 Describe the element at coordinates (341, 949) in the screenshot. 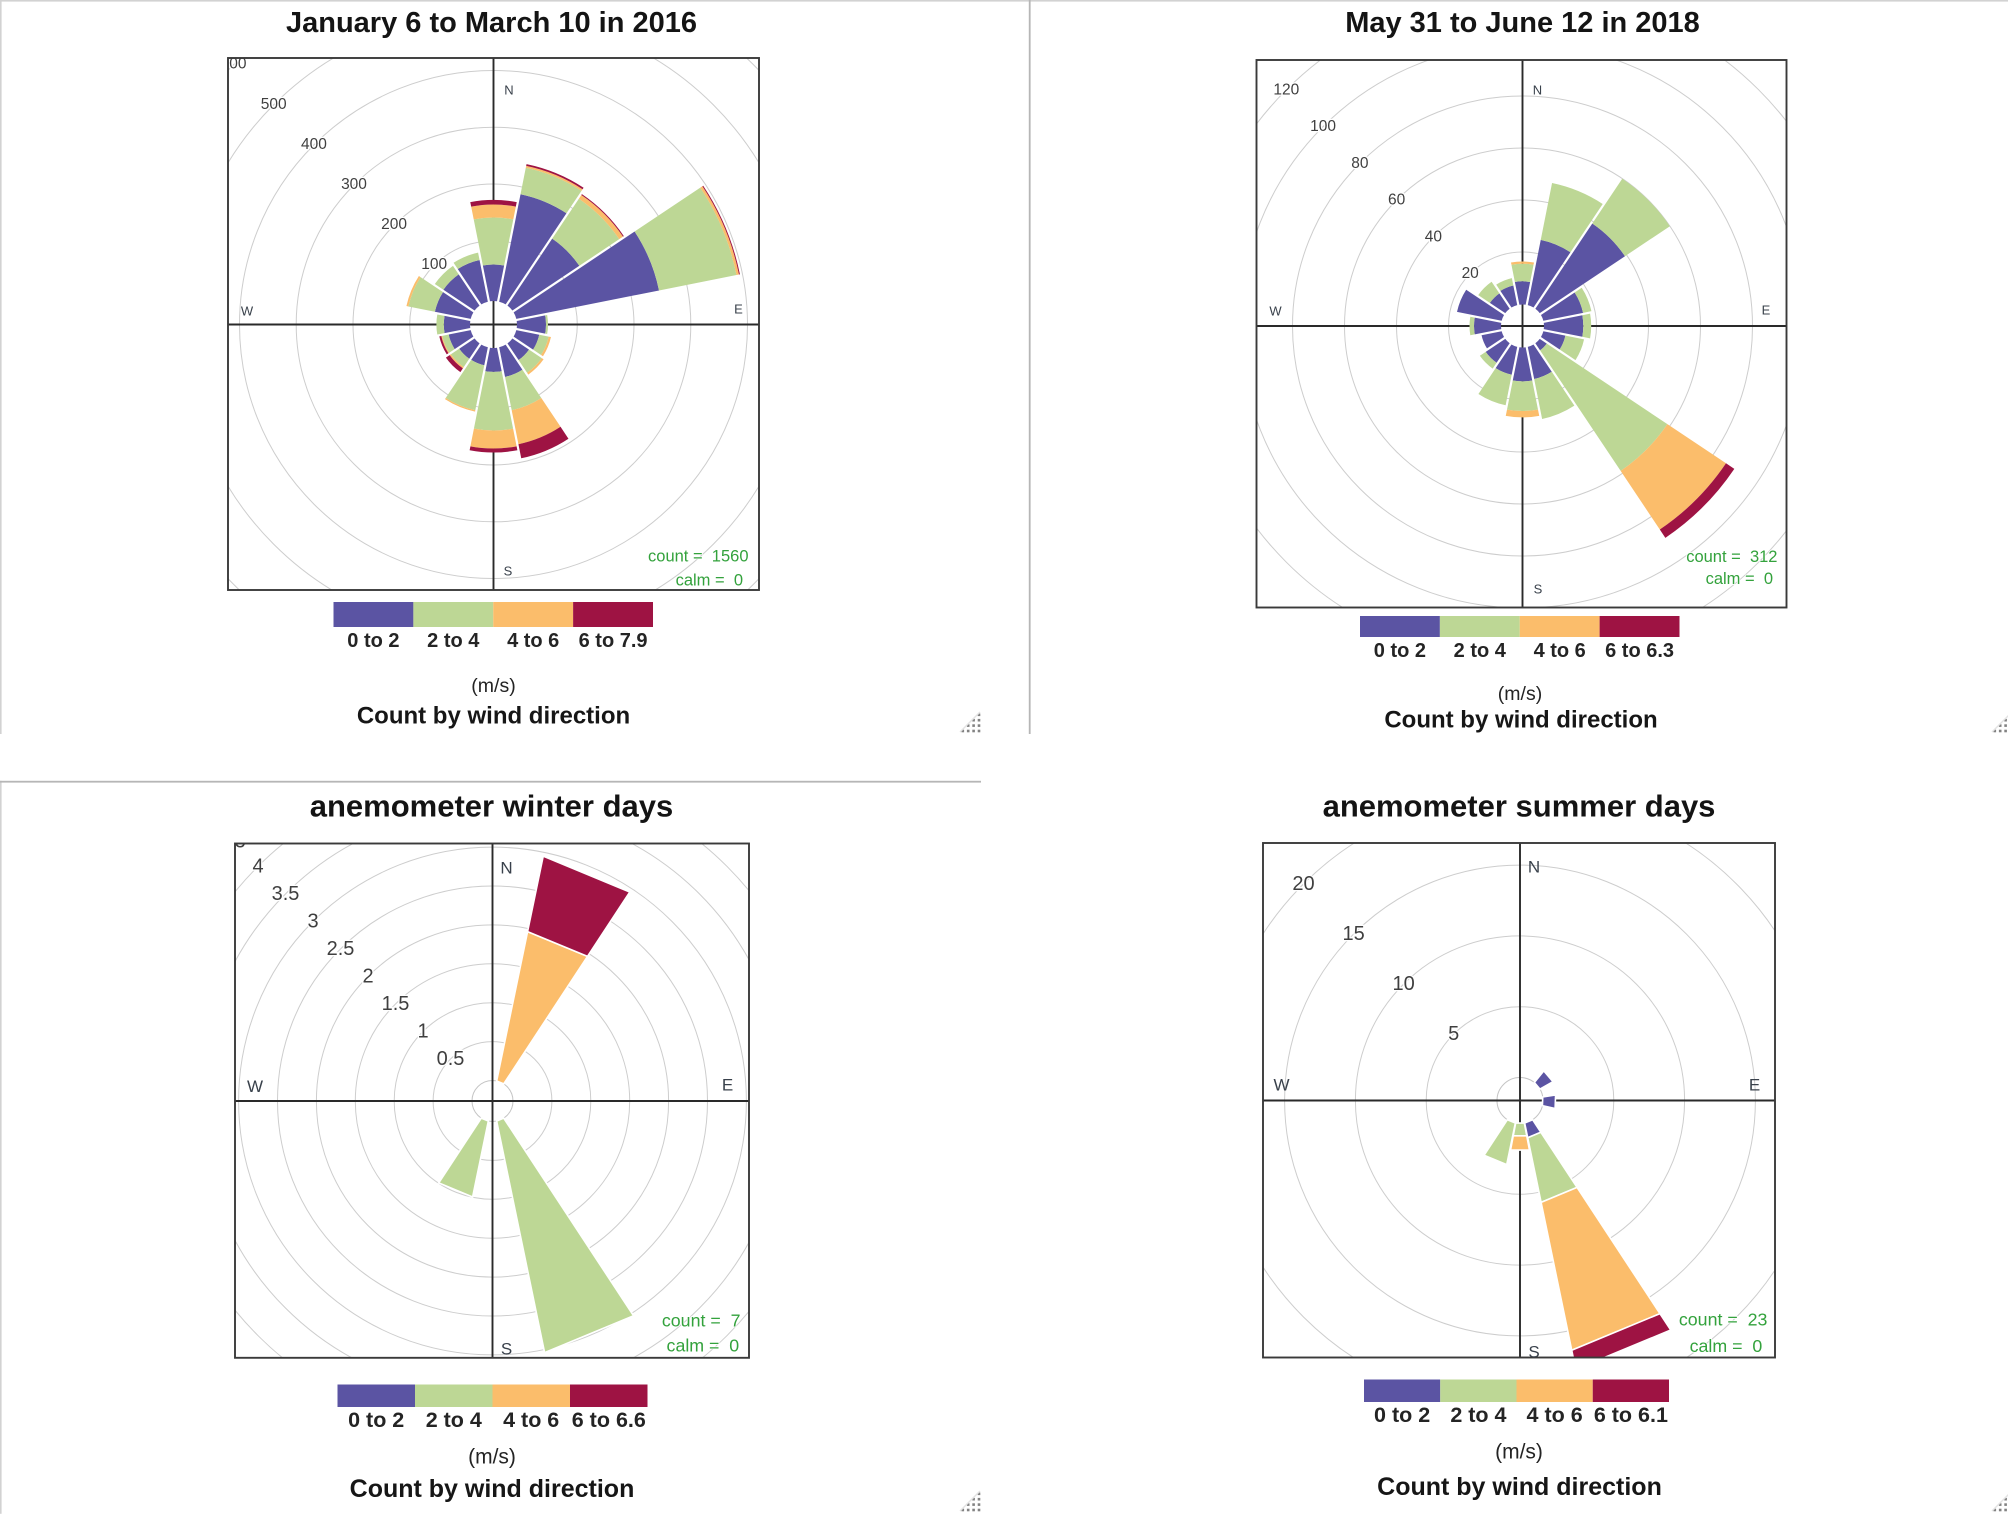

I see `svg-text: 2.5` at that location.